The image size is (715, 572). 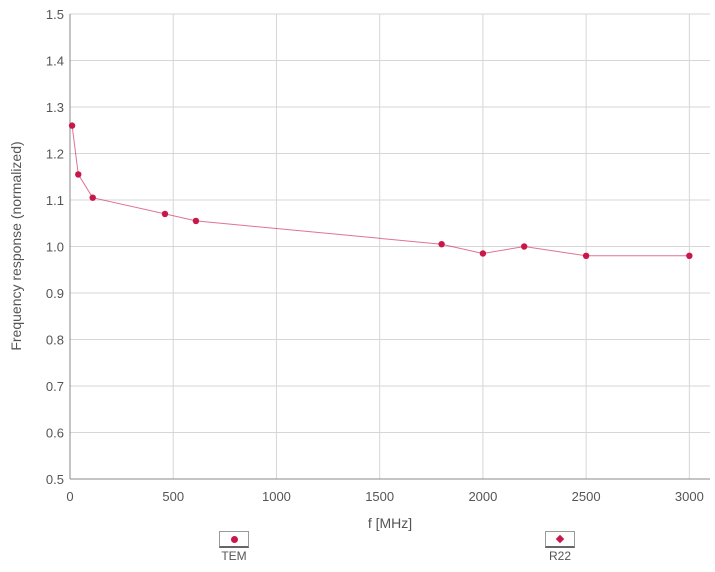 I want to click on x-tick-label: 0, so click(x=69, y=496).